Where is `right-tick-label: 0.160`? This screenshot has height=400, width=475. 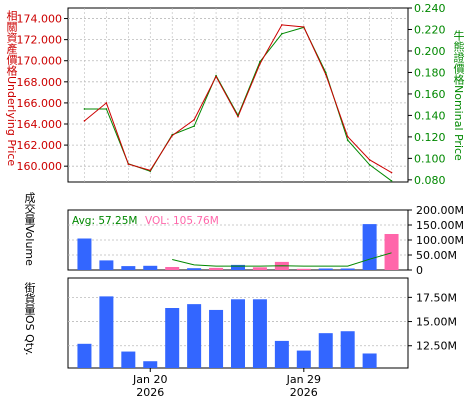 right-tick-label: 0.160 is located at coordinates (430, 94).